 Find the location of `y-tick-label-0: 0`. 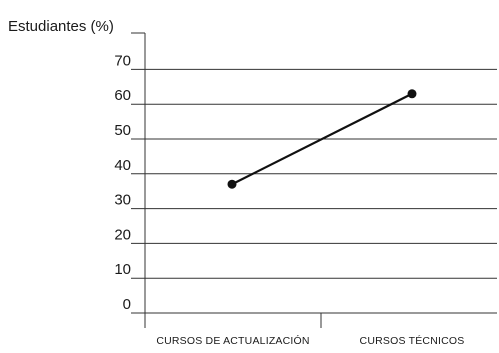

y-tick-label-0: 0 is located at coordinates (127, 304).